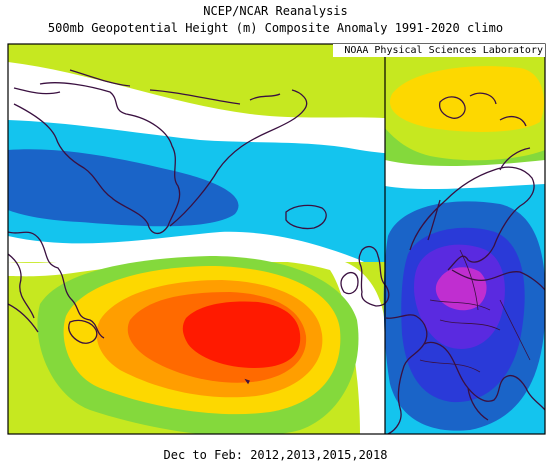  I want to click on coast-newfoundland, so click(83, 331).